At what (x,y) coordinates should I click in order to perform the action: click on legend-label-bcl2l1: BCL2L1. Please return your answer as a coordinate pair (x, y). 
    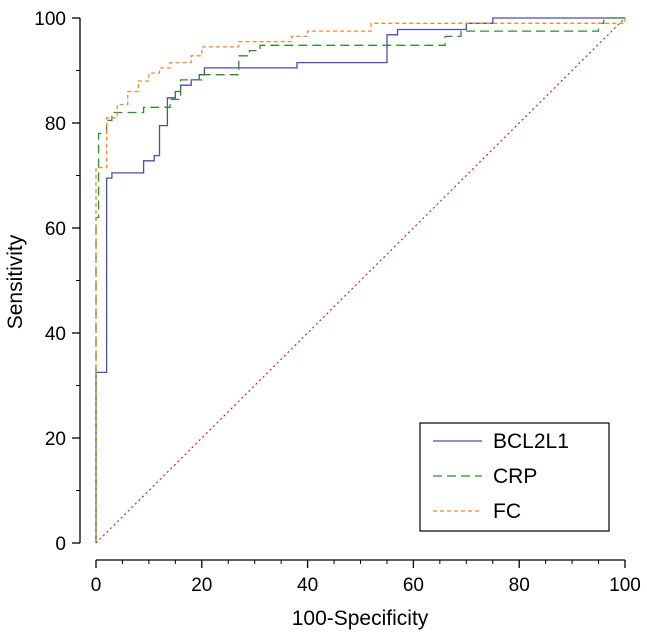
    Looking at the image, I should click on (531, 441).